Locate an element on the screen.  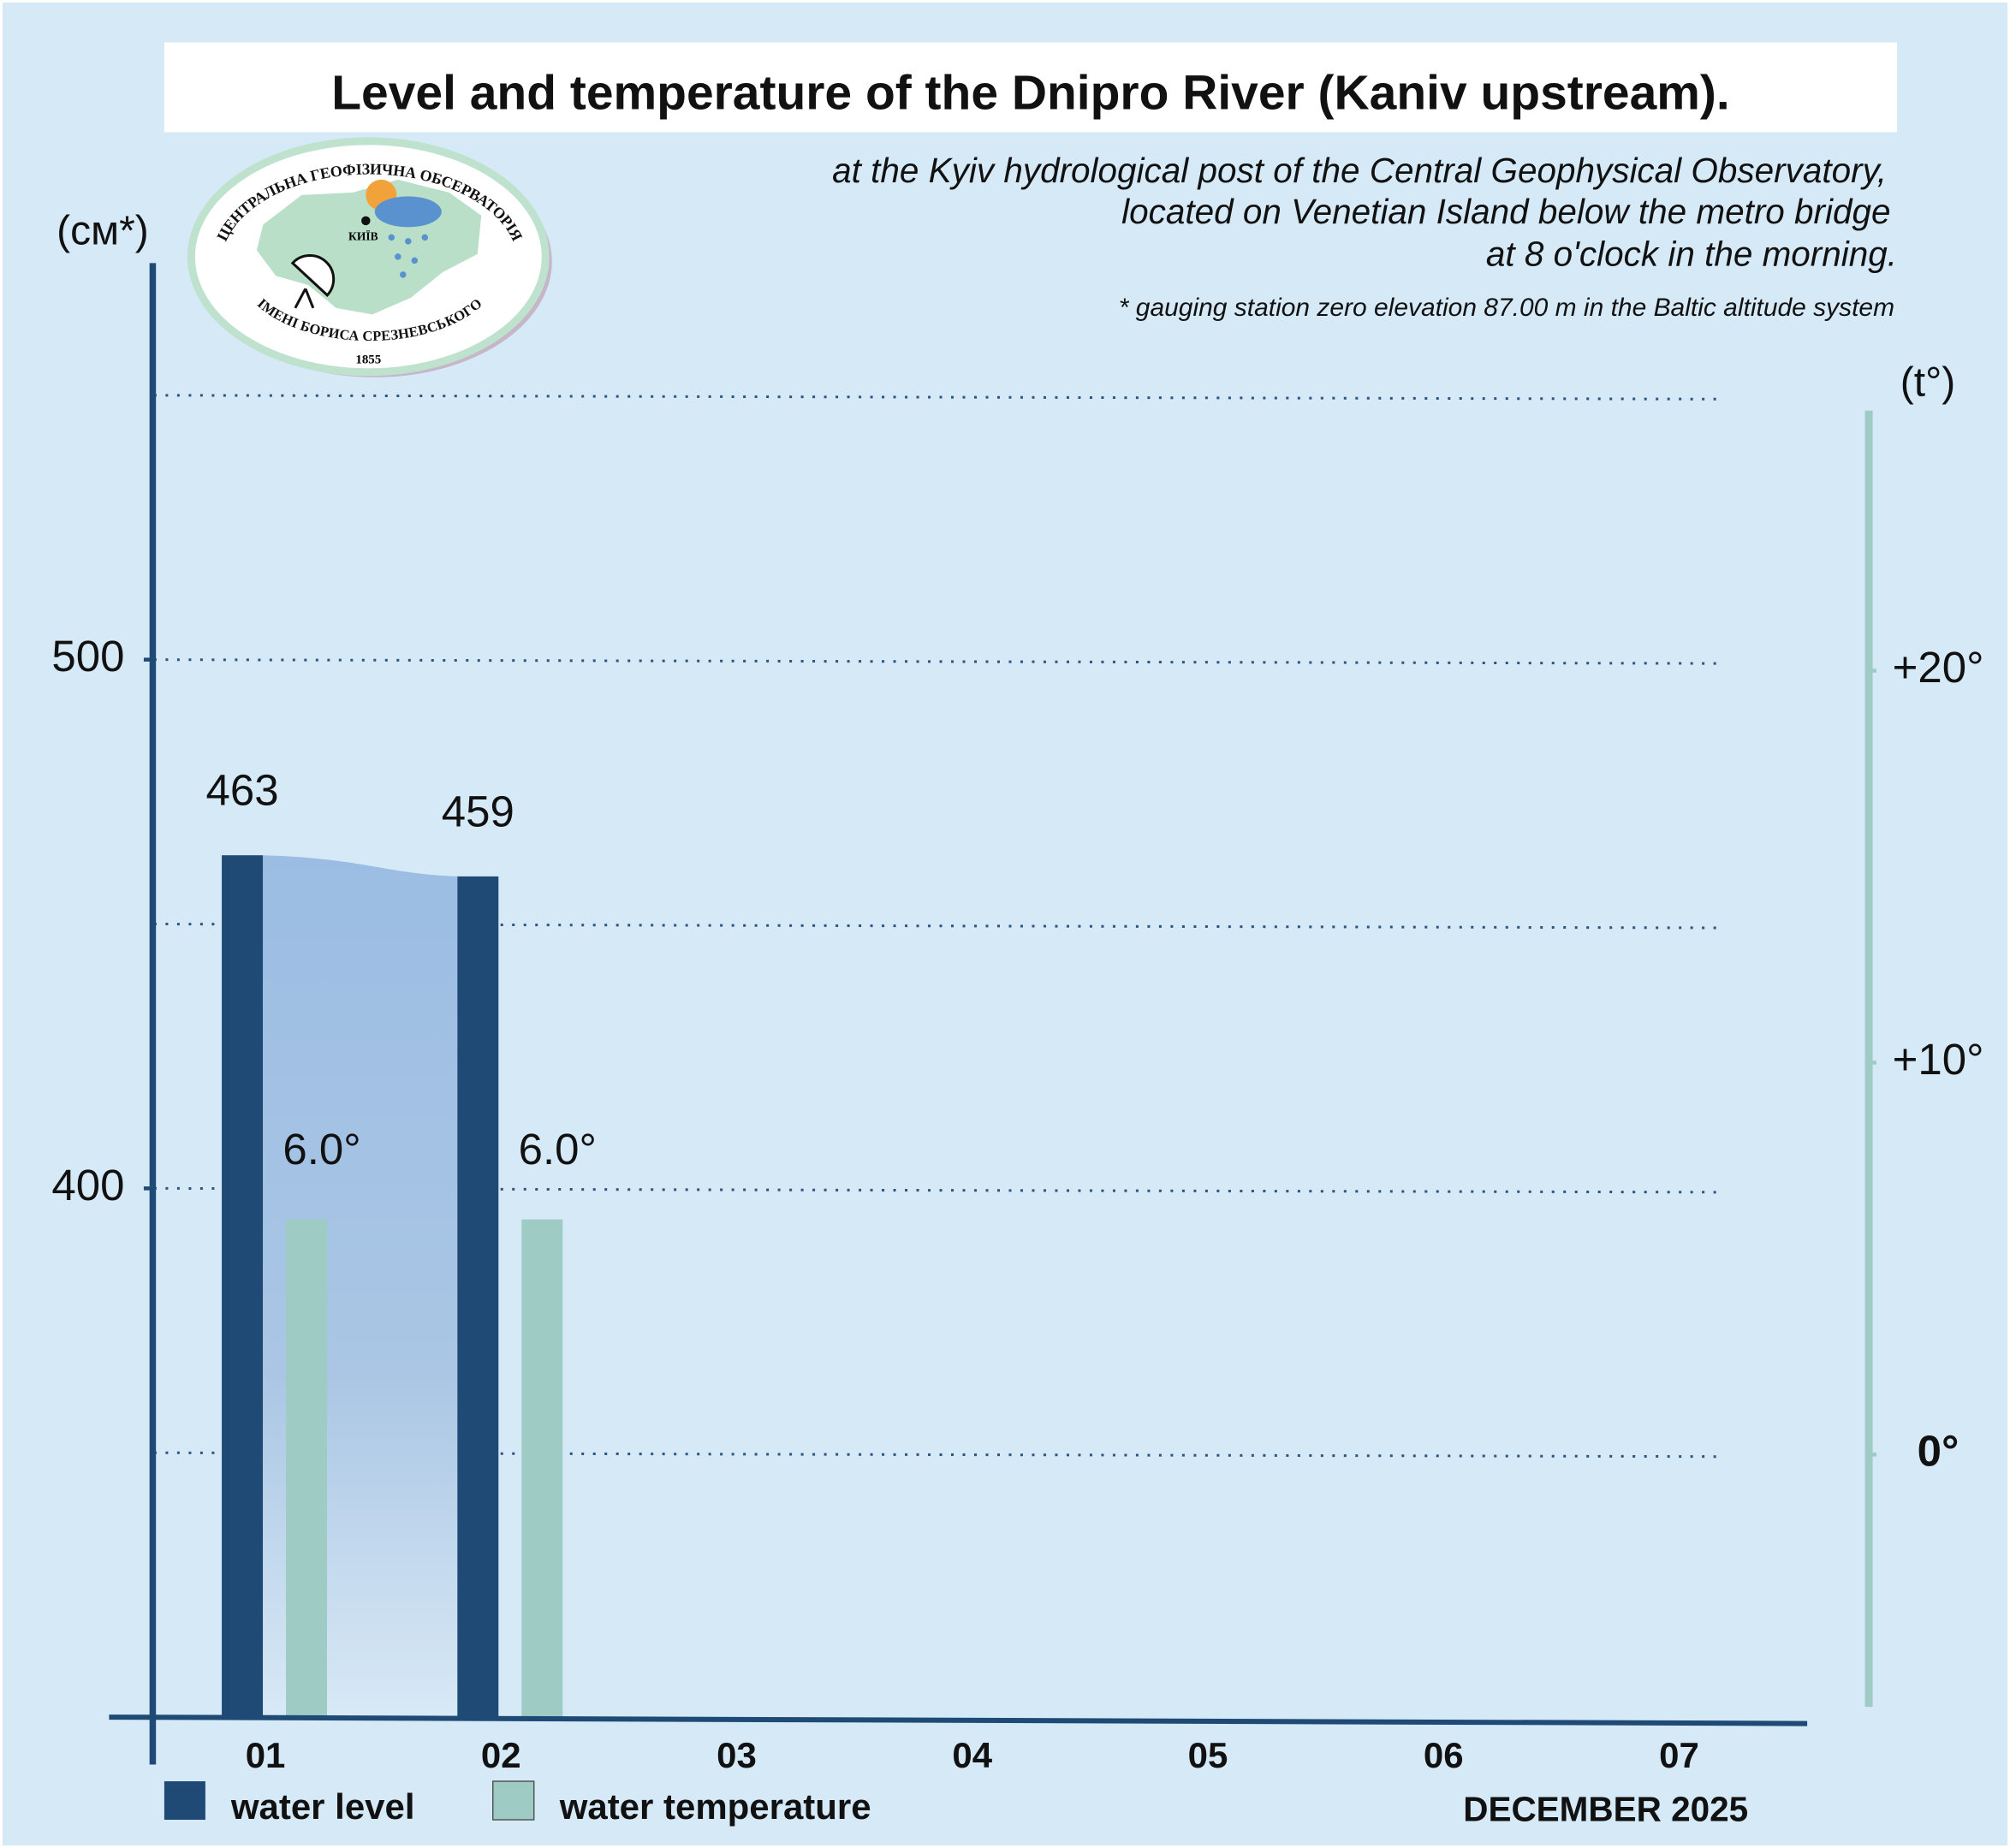
x-tick-label: 06 is located at coordinates (1444, 1755).